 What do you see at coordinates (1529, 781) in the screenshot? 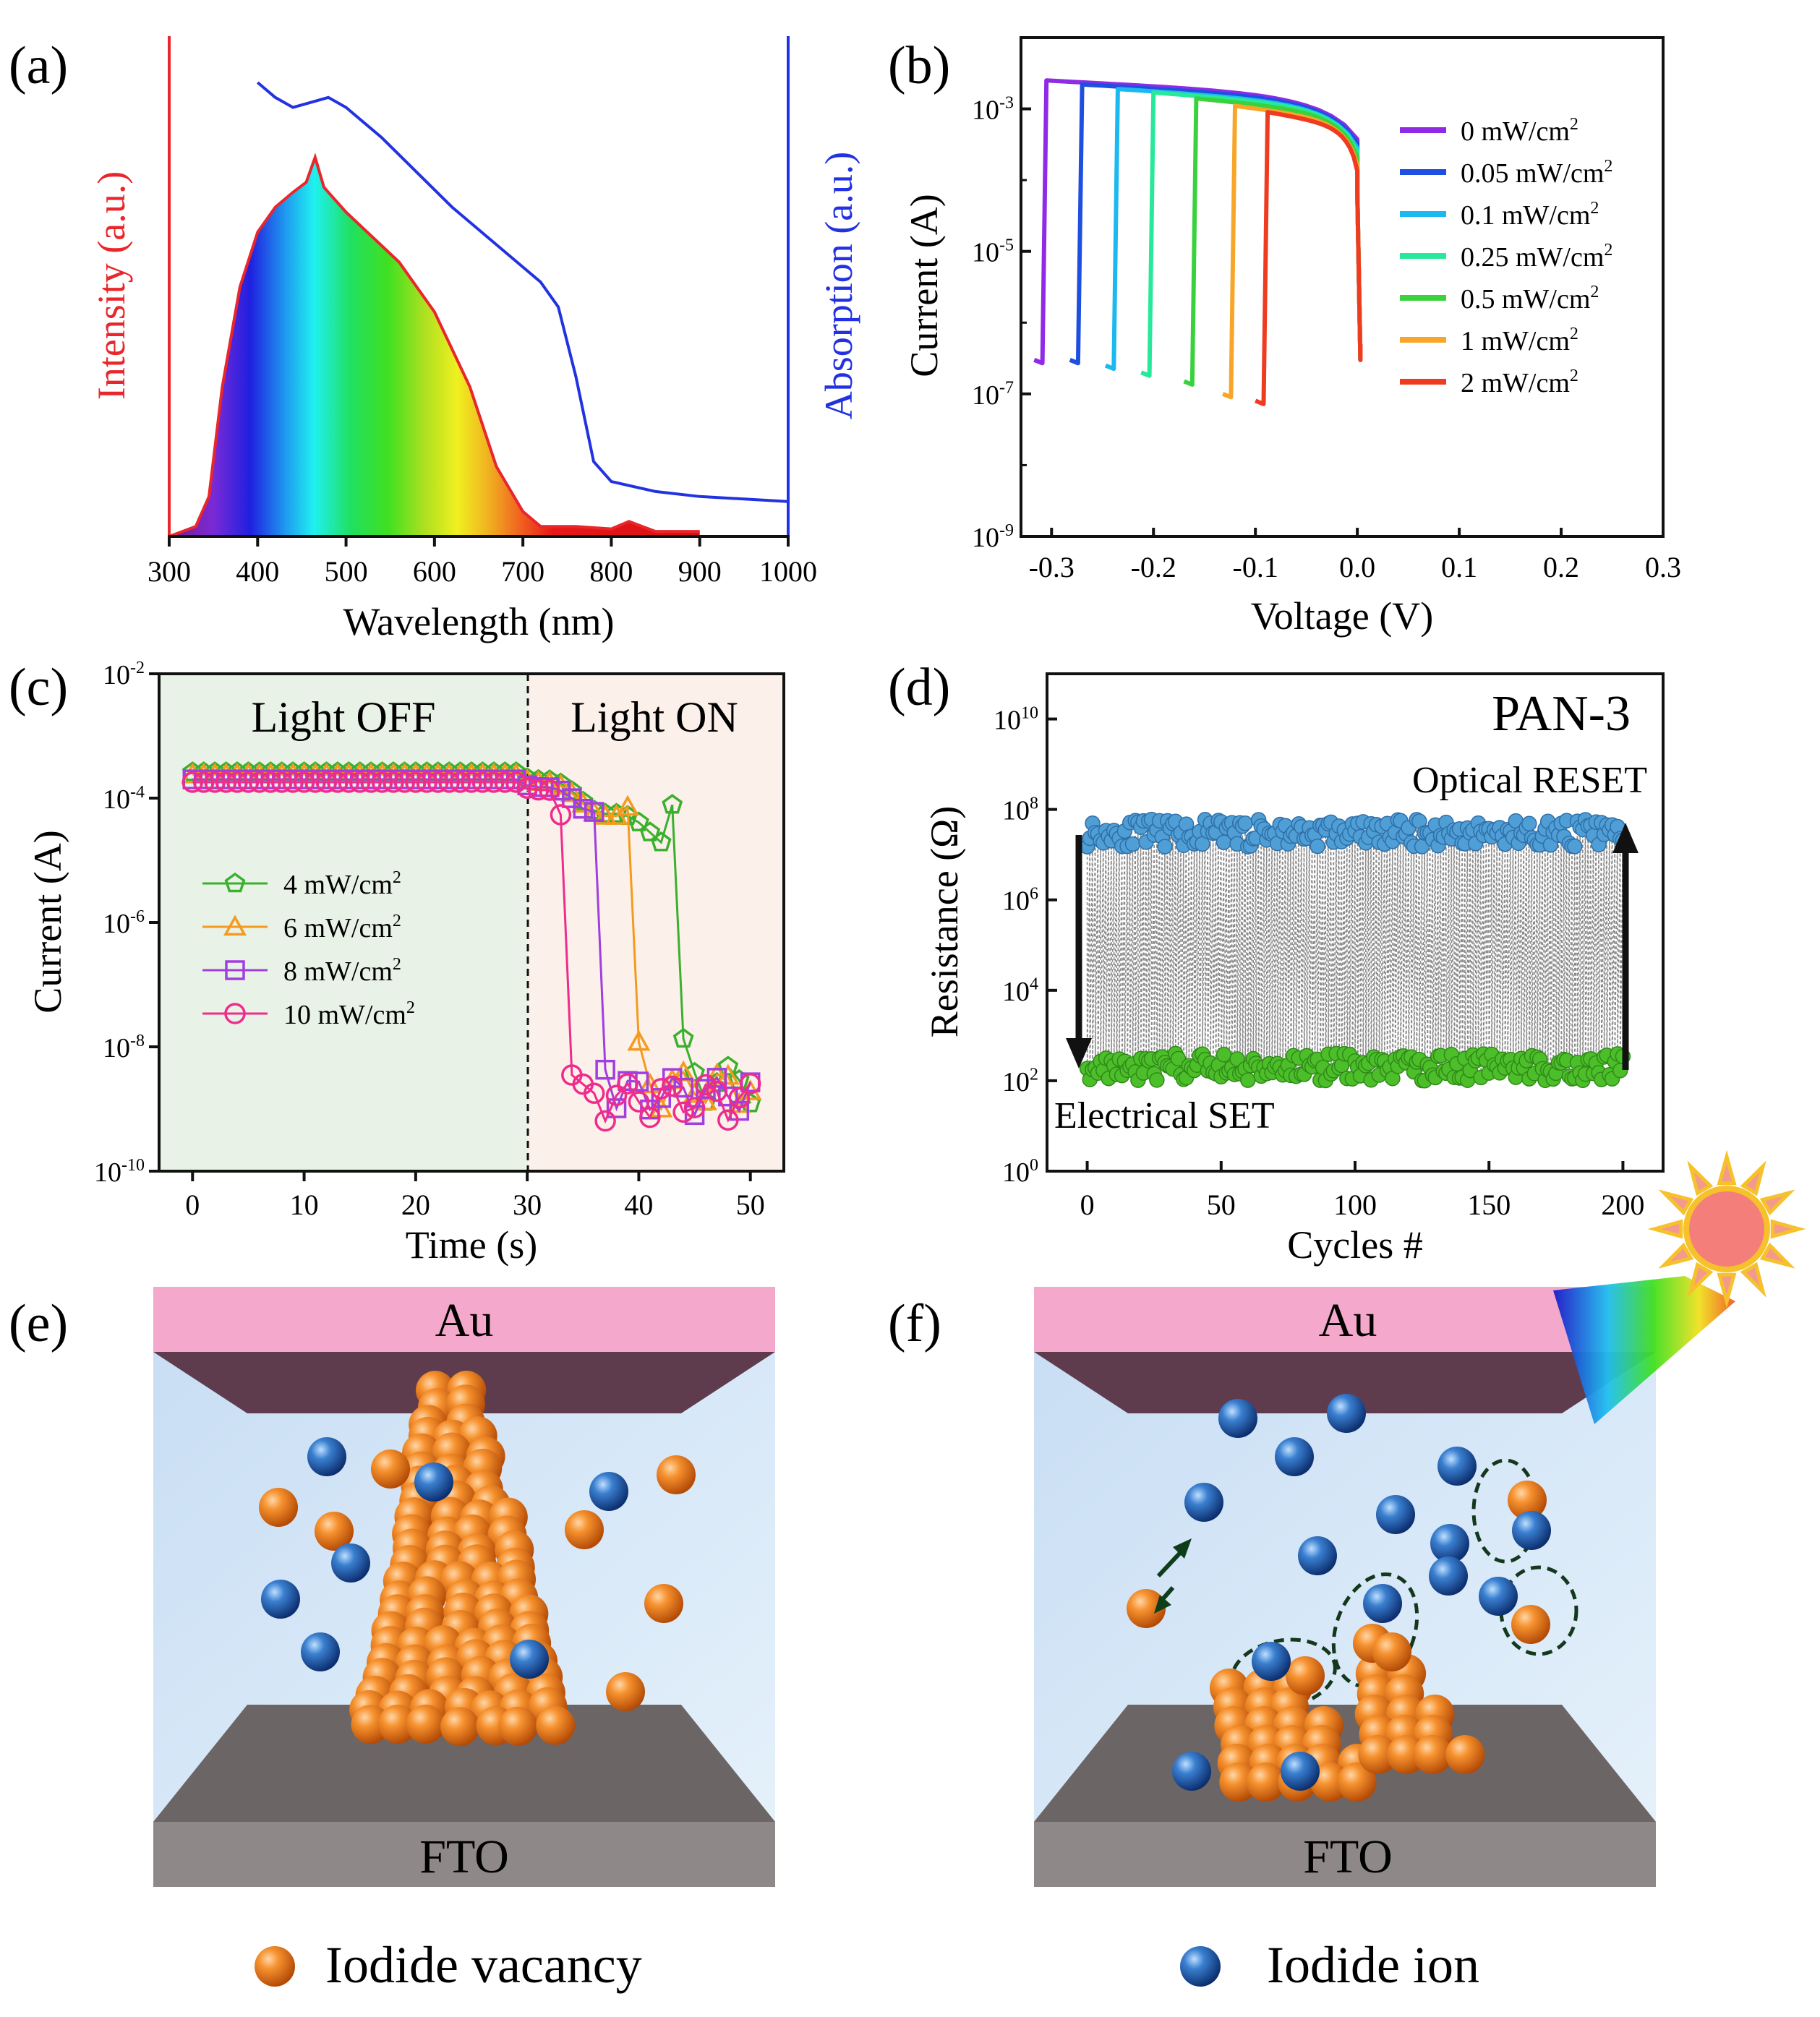
I see `optical-reset-label: Optical RESET` at bounding box center [1529, 781].